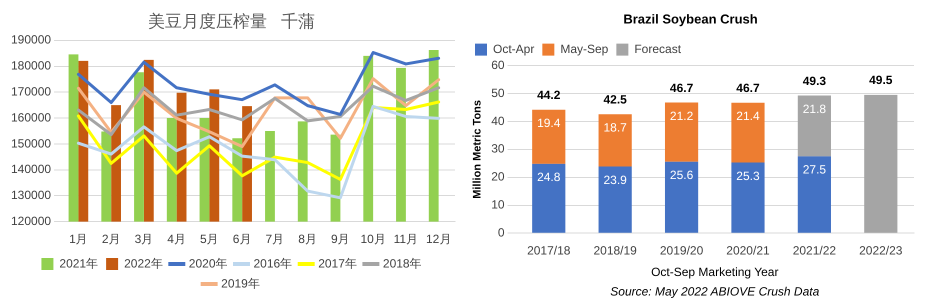 This screenshot has height=308, width=929. What do you see at coordinates (748, 116) in the screenshot?
I see `data-label: 21.4` at bounding box center [748, 116].